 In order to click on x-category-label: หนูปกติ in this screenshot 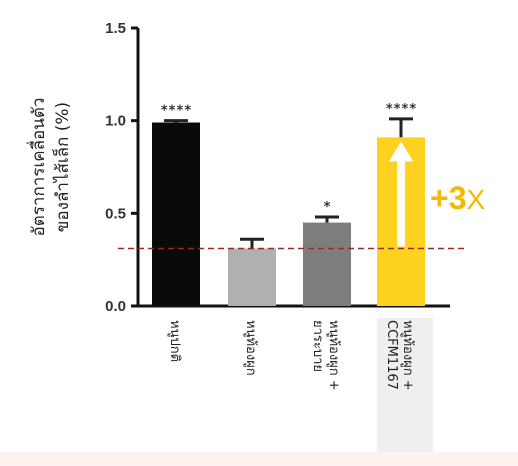, I will do `click(174, 341)`.